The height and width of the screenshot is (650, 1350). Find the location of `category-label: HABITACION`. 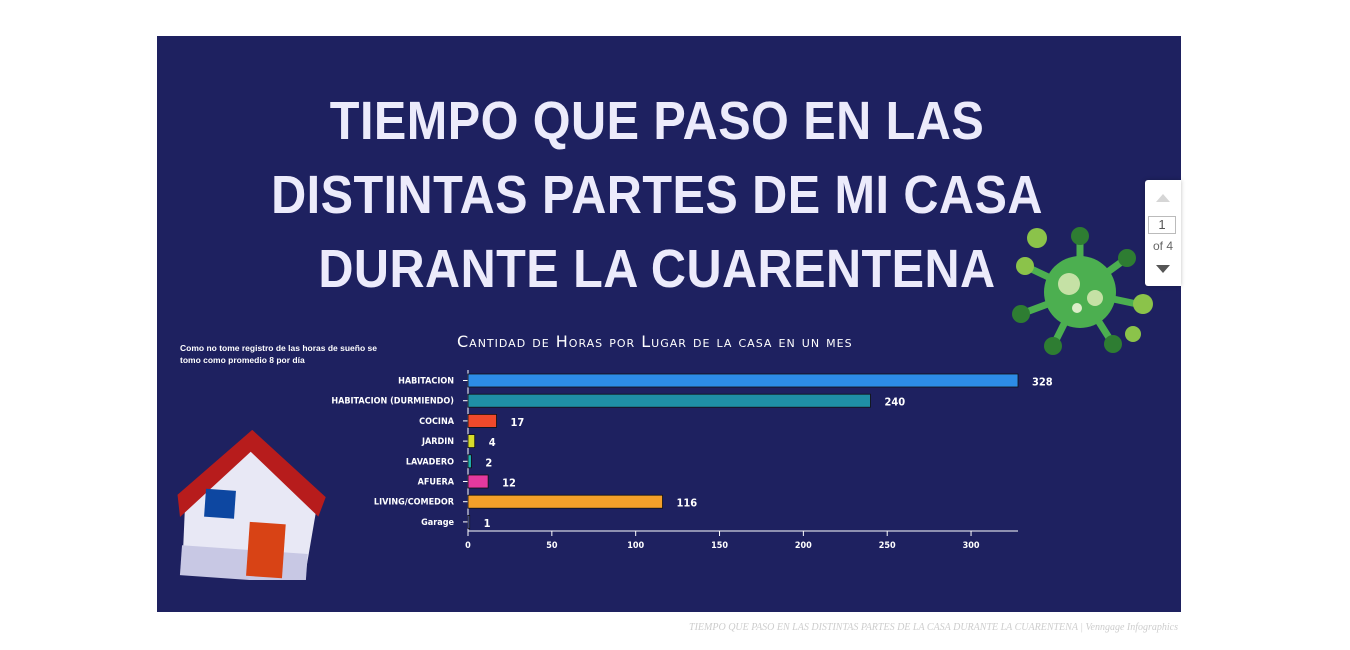

category-label: HABITACION is located at coordinates (426, 382).